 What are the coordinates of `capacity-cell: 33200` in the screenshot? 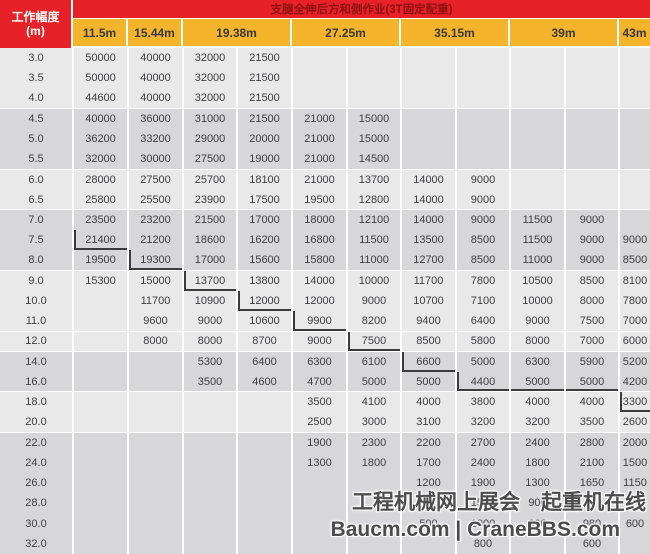 It's located at (156, 139).